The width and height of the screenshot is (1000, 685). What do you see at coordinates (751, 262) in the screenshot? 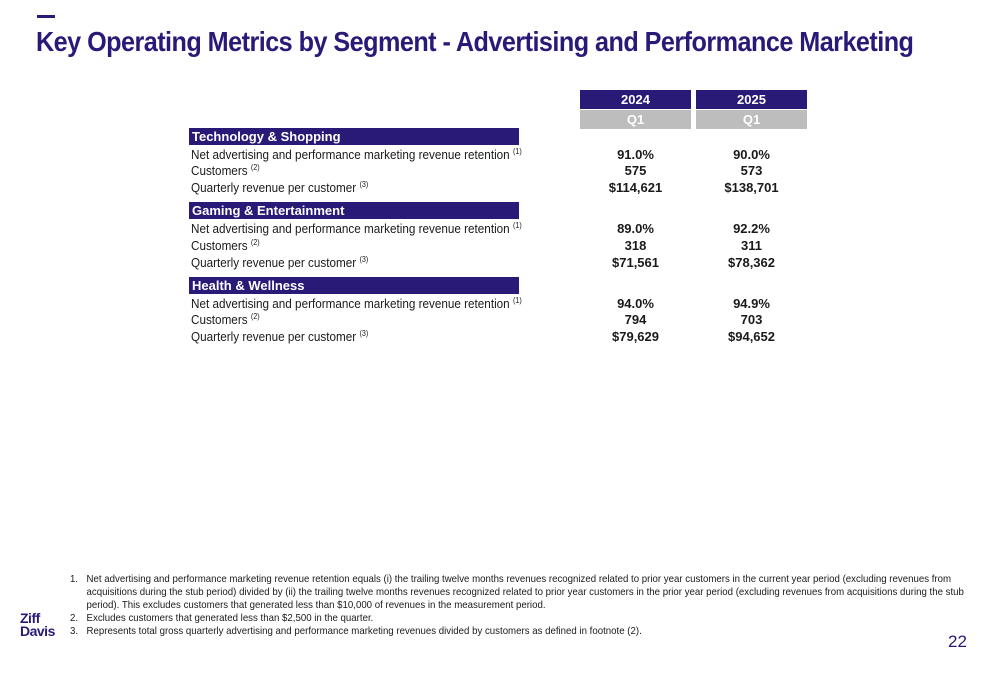
I see `value-cell: $78,362` at bounding box center [751, 262].